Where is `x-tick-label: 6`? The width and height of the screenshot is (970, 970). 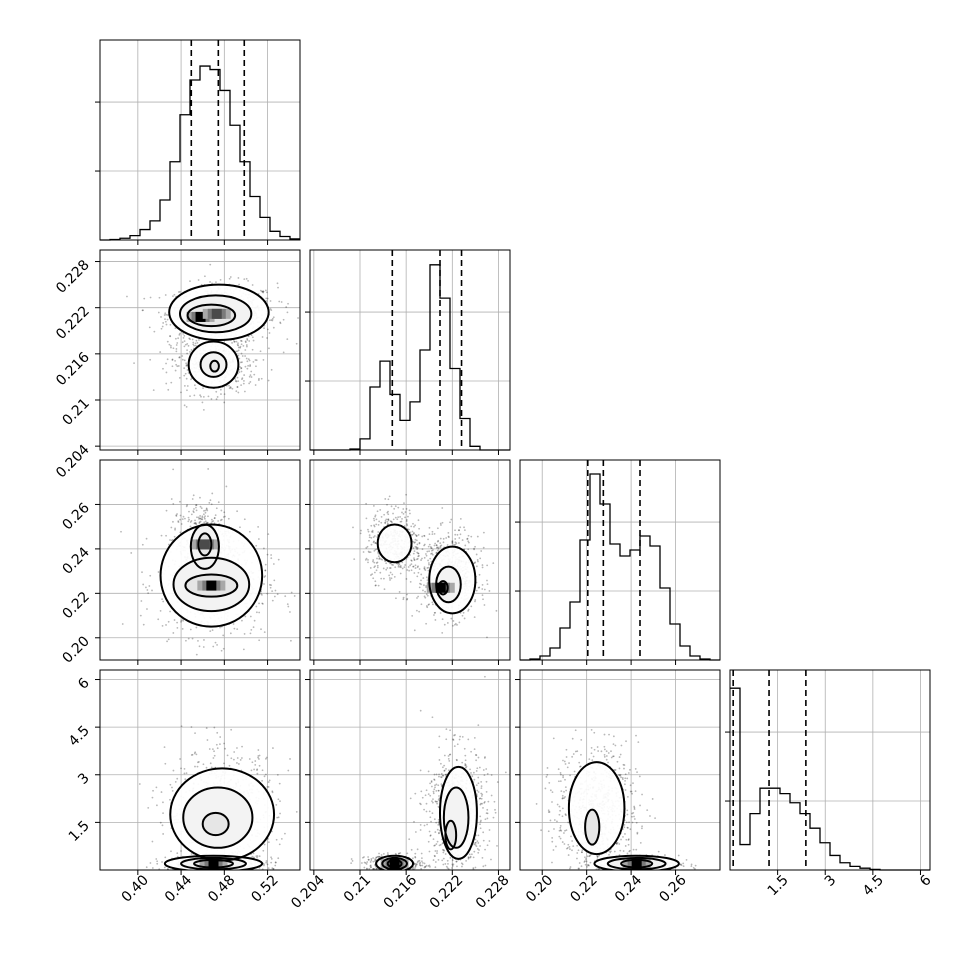
x-tick-label: 6 is located at coordinates (926, 881).